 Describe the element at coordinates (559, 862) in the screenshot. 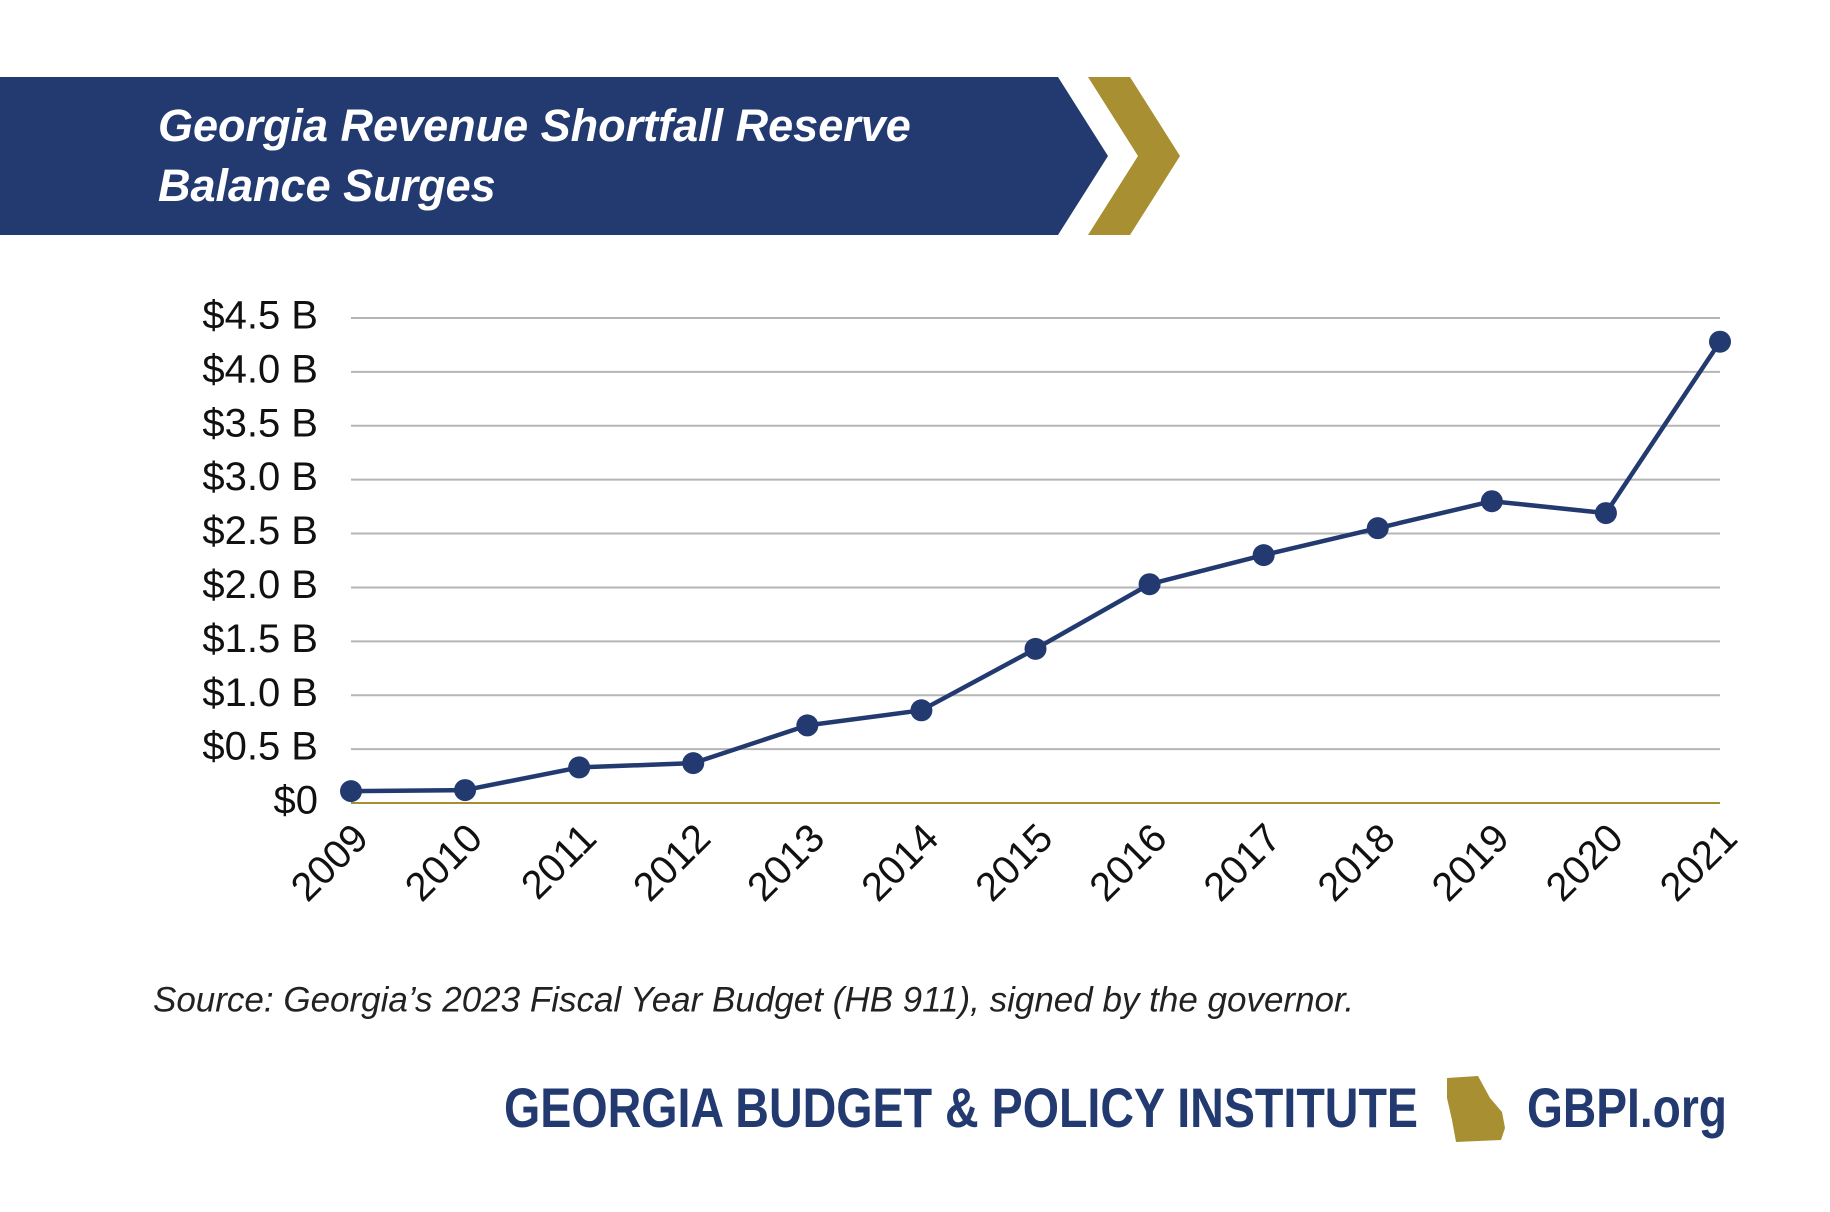

I see `x-tick-label: 2011` at that location.